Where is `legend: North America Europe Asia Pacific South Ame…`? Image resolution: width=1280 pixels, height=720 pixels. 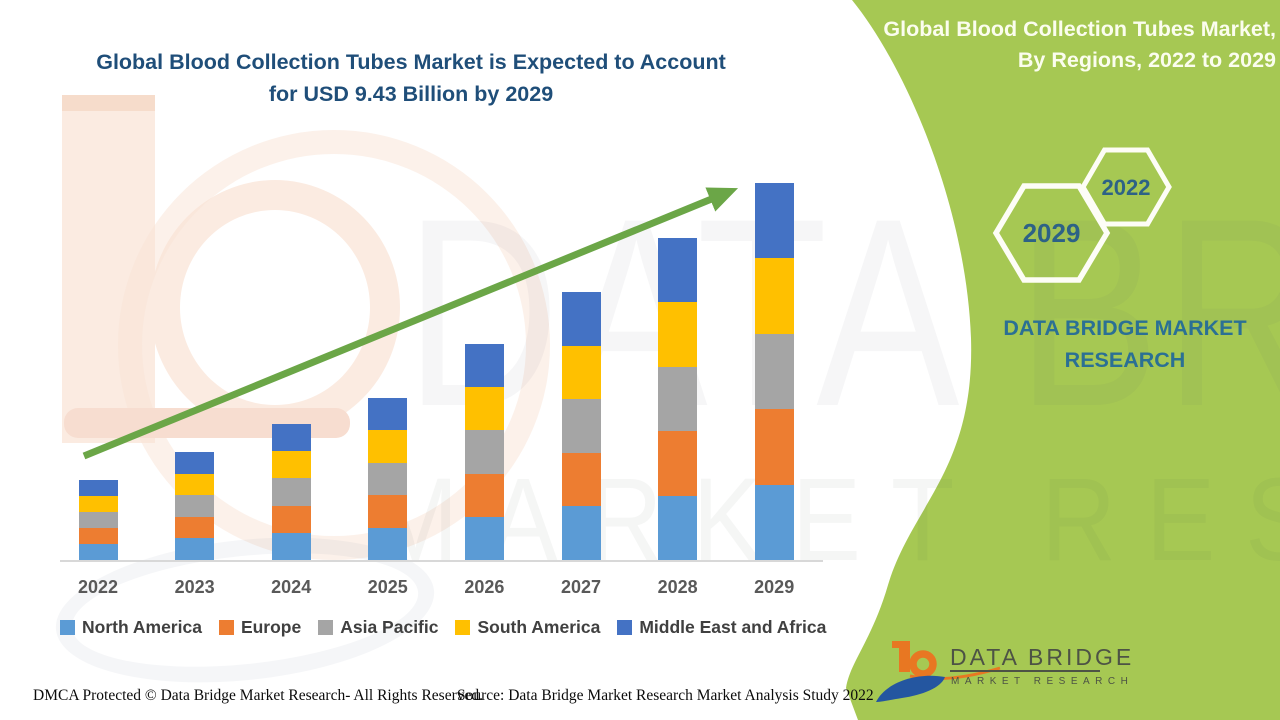 legend: North America Europe Asia Pacific South Ame… is located at coordinates (443, 627).